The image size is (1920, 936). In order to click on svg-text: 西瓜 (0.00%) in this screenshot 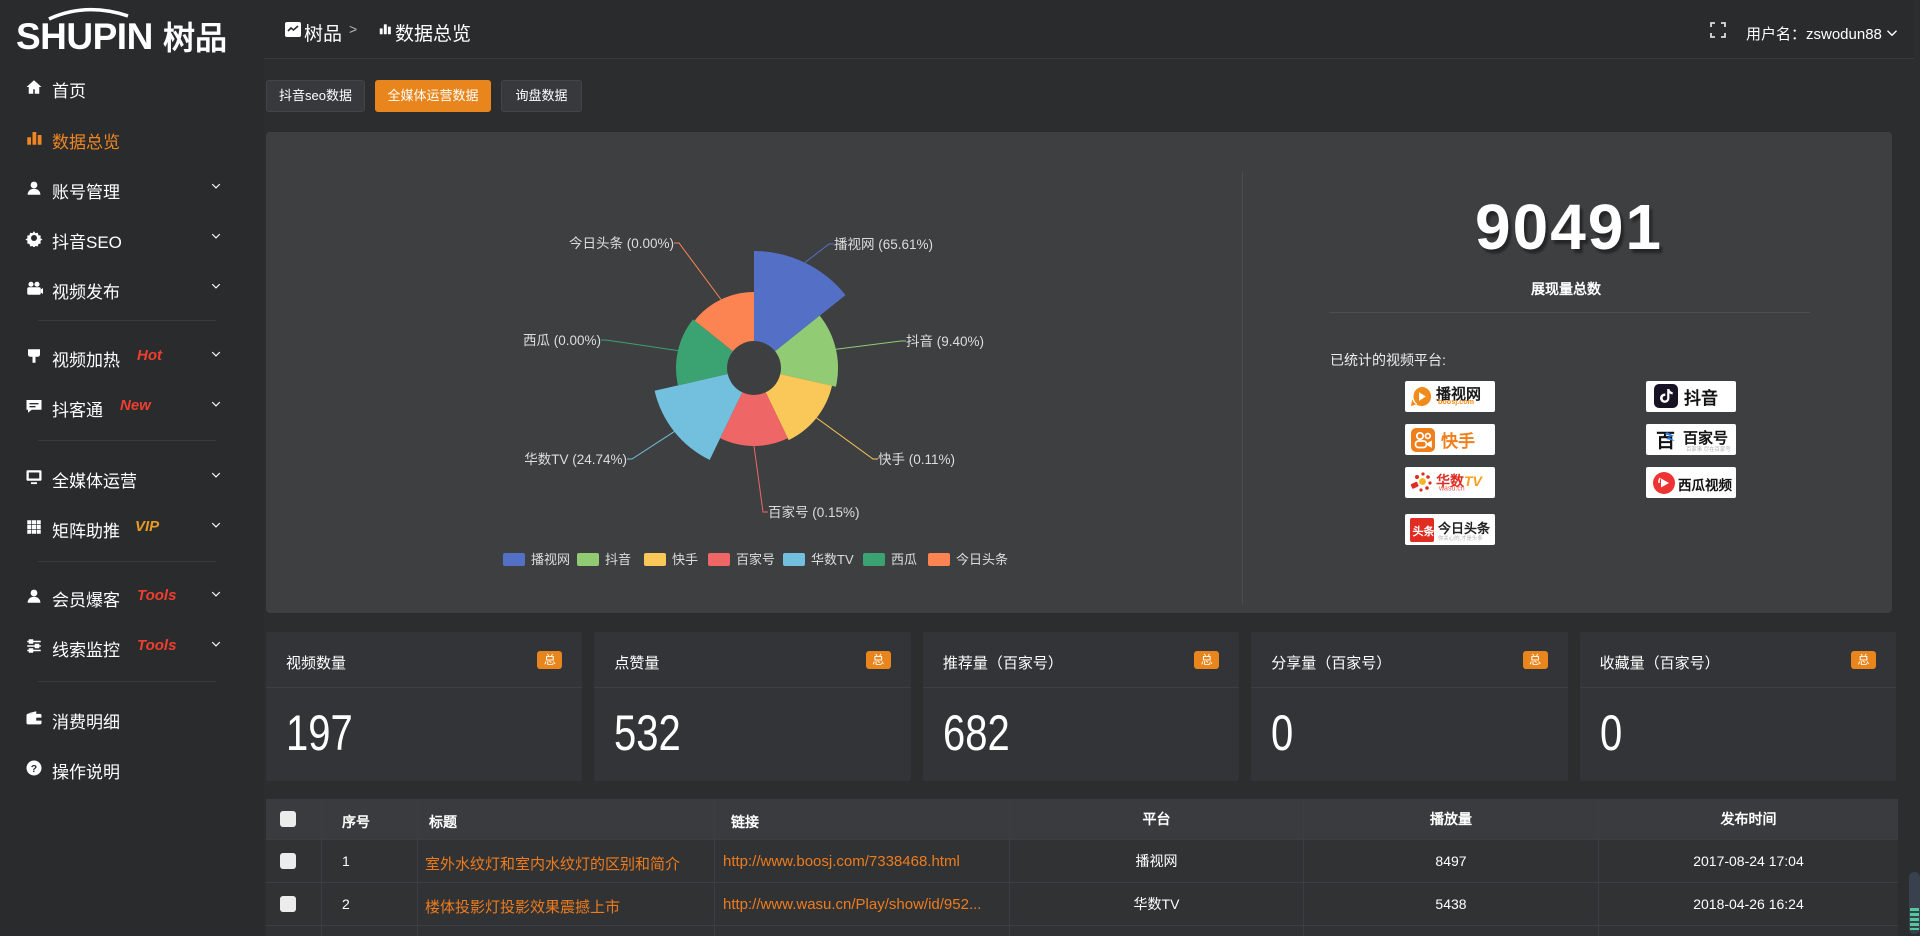, I will do `click(562, 340)`.